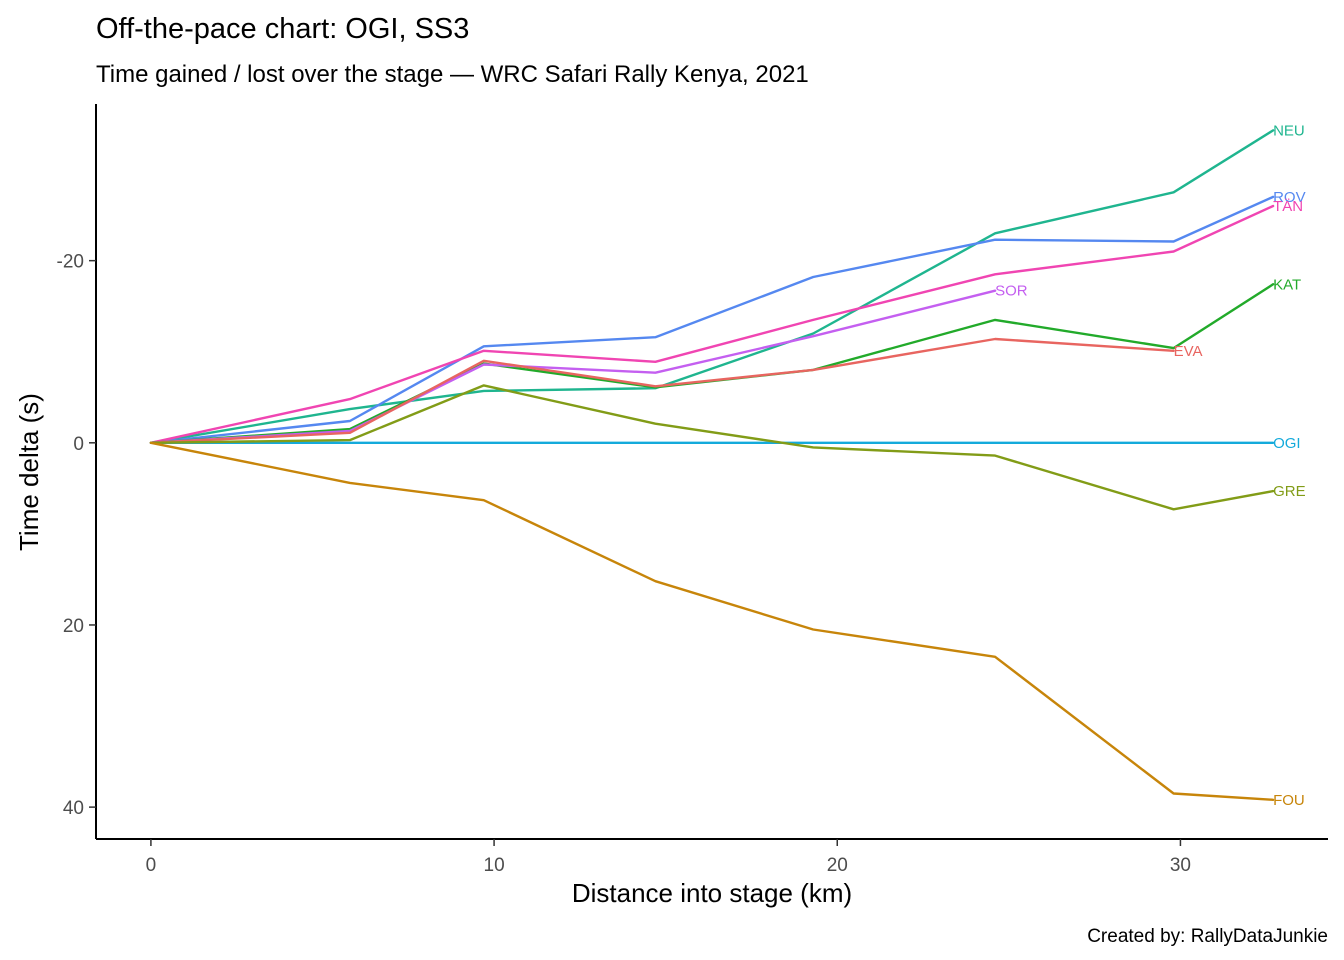  I want to click on x-tick-label: 0, so click(151, 865).